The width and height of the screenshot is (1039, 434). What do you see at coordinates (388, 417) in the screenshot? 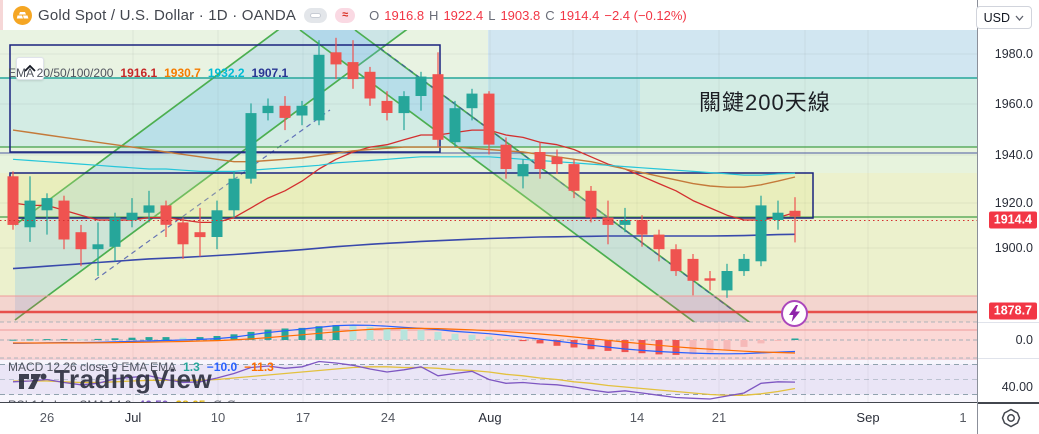
I see `time-tick-24: 24` at bounding box center [388, 417].